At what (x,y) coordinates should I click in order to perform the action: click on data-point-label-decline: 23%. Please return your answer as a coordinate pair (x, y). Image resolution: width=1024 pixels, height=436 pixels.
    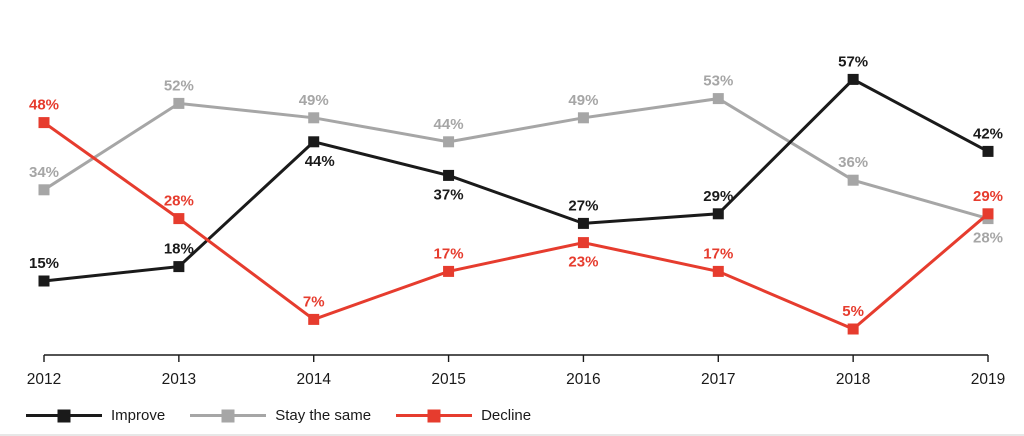
    Looking at the image, I should click on (583, 262).